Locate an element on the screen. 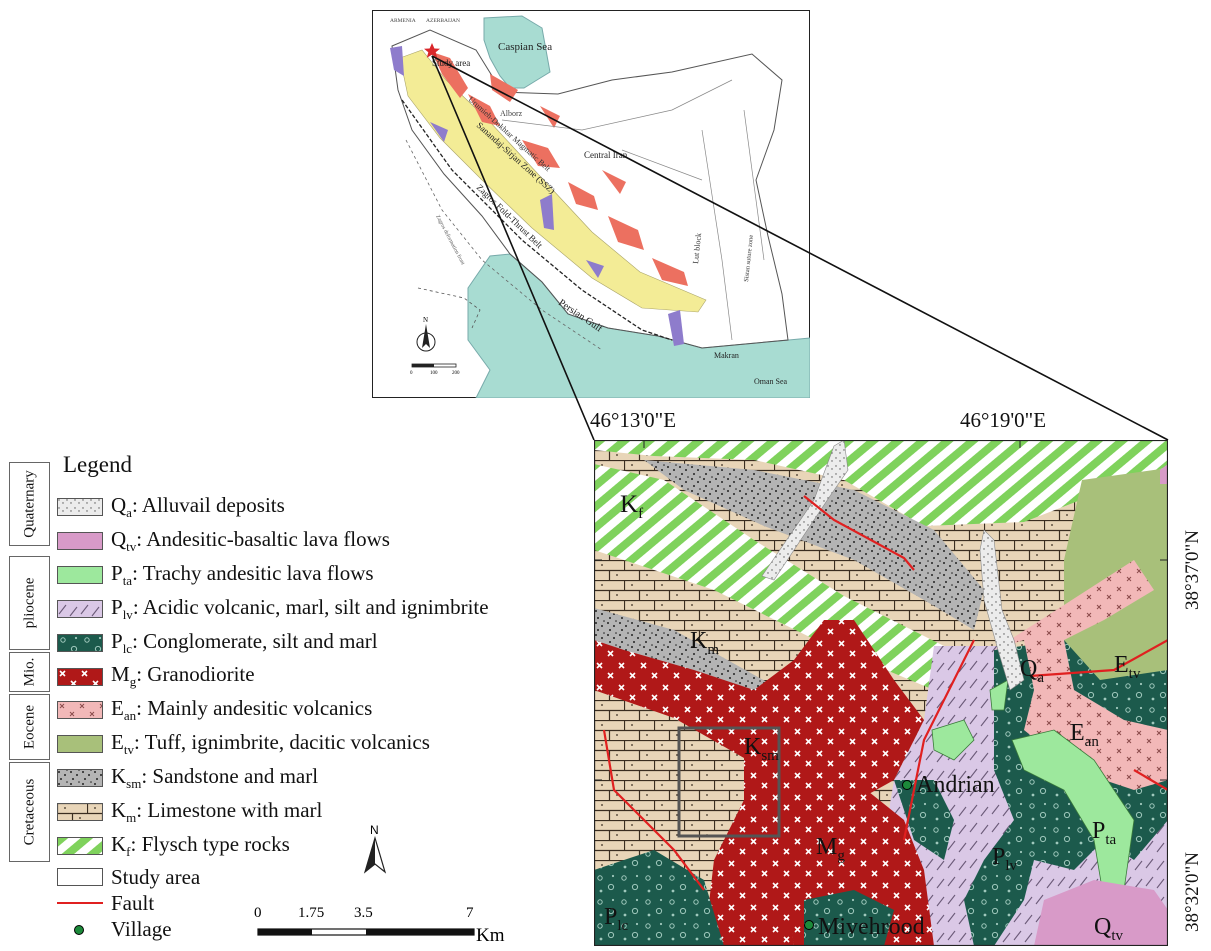  legend-fault: Fault is located at coordinates (105, 903).